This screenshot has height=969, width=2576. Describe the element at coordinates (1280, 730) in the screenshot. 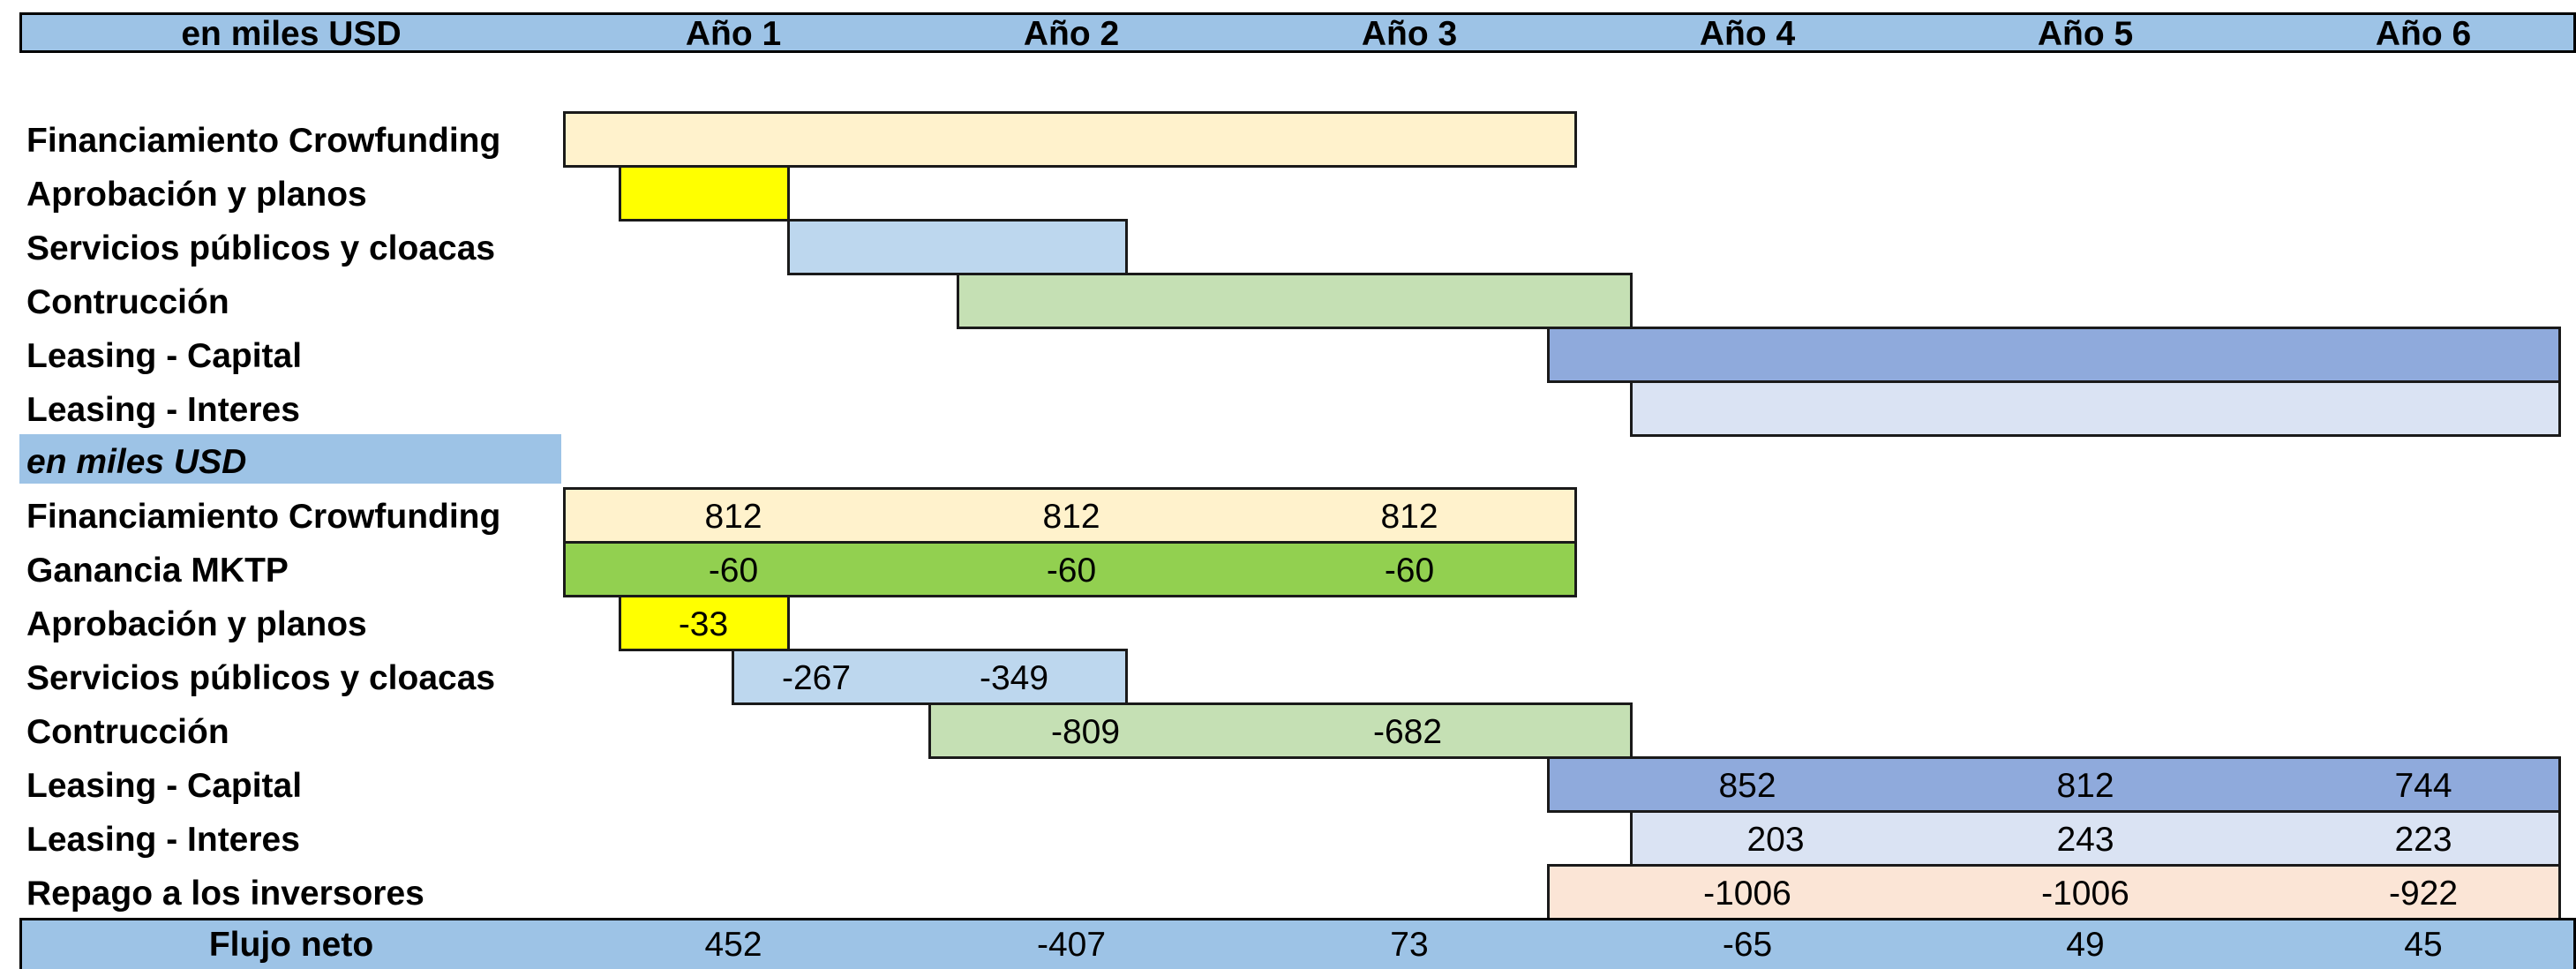

I see `cf-bar-construccion` at that location.